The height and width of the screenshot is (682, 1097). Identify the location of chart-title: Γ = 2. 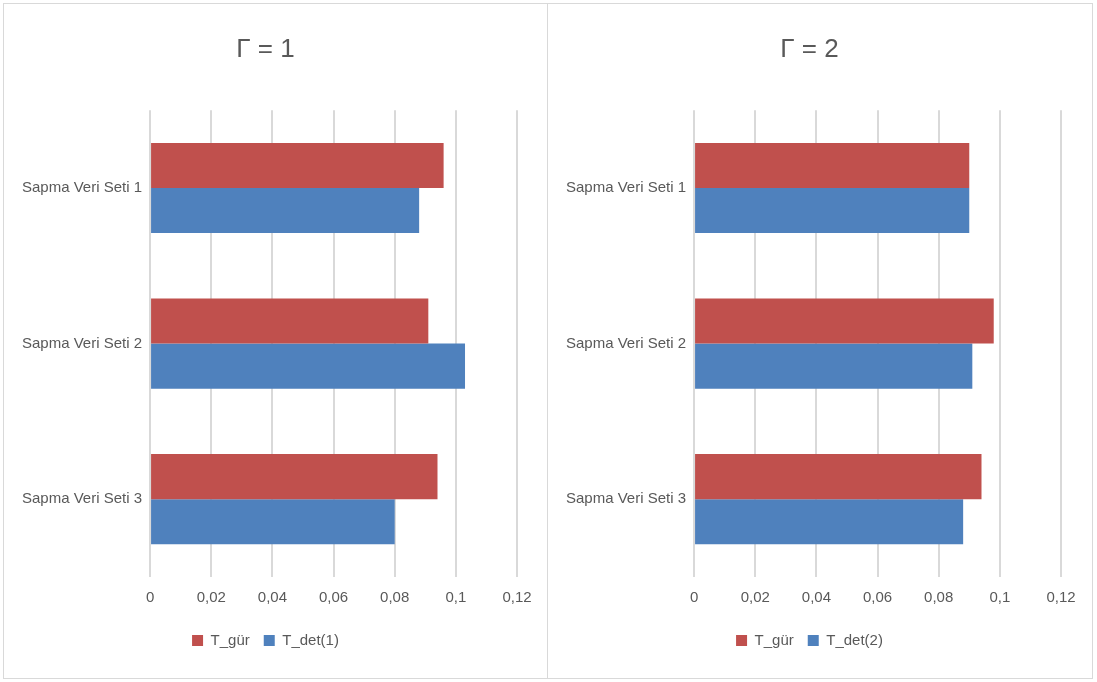
(809, 47).